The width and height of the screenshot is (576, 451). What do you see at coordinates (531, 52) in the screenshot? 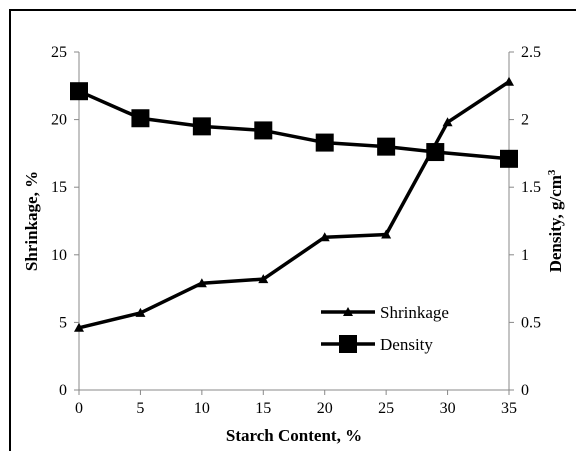
I see `y-tick-label-right: 2.5` at bounding box center [531, 52].